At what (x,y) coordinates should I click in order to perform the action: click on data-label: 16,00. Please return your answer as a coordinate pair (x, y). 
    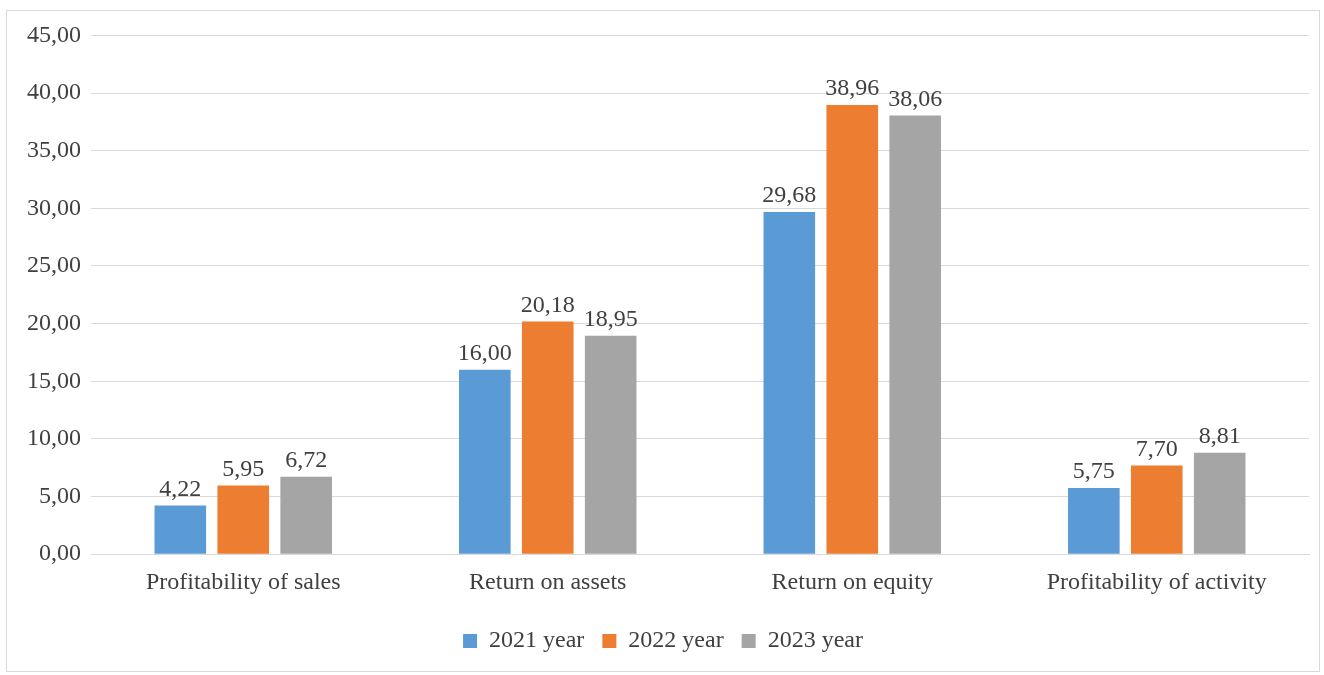
    Looking at the image, I should click on (484, 352).